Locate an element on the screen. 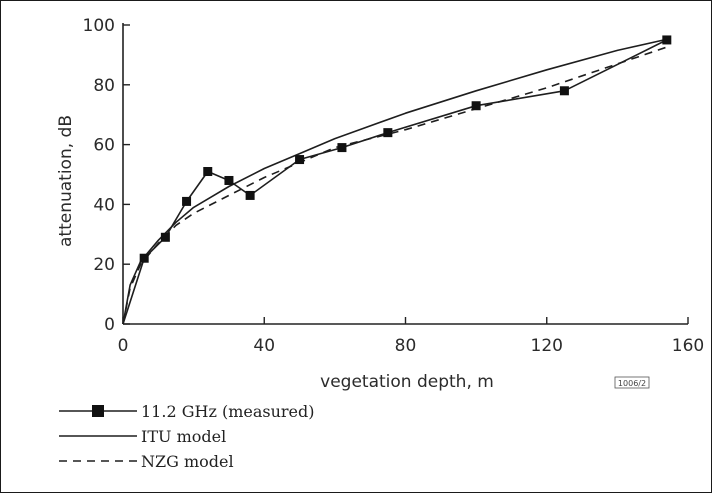 This screenshot has height=493, width=712. y-tick-label: 80 is located at coordinates (104, 86).